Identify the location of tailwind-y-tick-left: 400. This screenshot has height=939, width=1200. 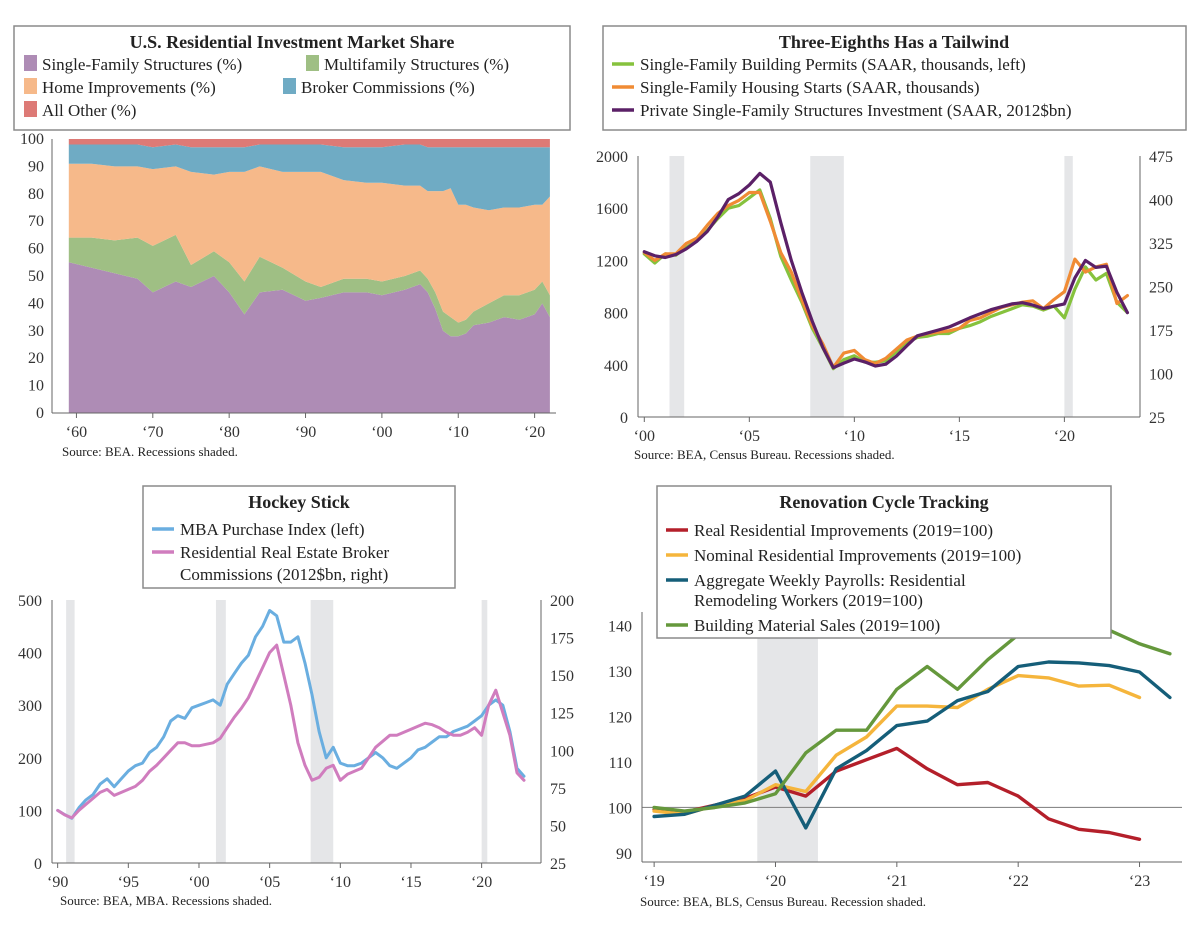
(616, 366).